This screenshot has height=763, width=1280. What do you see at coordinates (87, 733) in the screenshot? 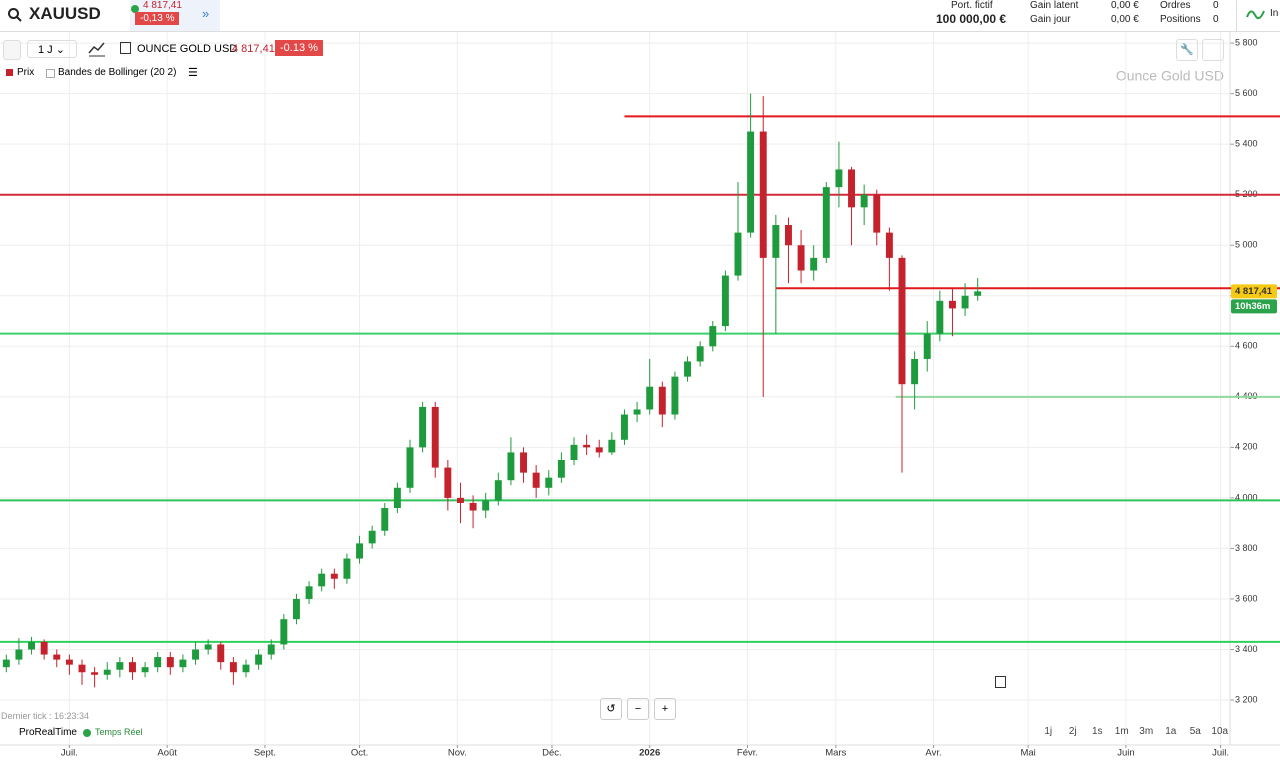
I see `realtime-dot` at bounding box center [87, 733].